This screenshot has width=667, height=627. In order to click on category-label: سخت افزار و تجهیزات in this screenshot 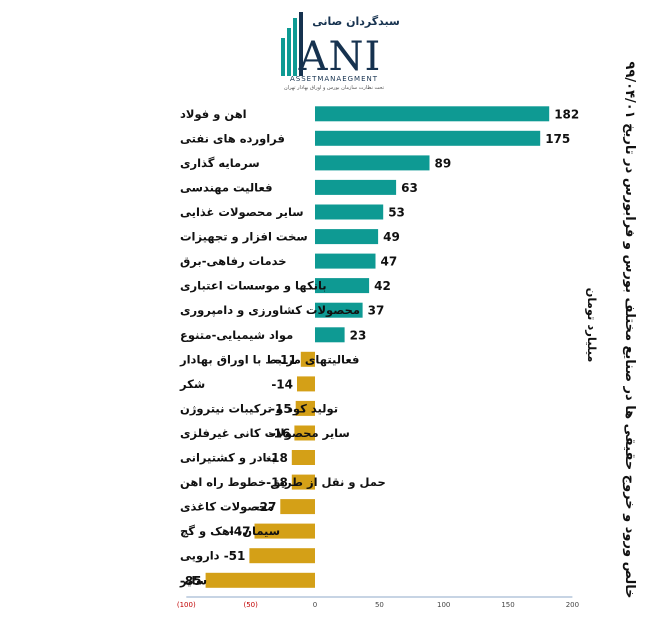, I will do `click(244, 237)`.